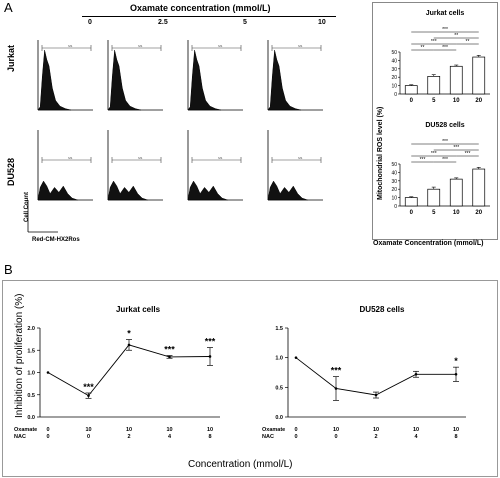 Image resolution: width=500 pixels, height=478 pixels. Describe the element at coordinates (56, 240) in the screenshot. I see `flow-axis-x-label: Red-CM-HX2Ros` at that location.